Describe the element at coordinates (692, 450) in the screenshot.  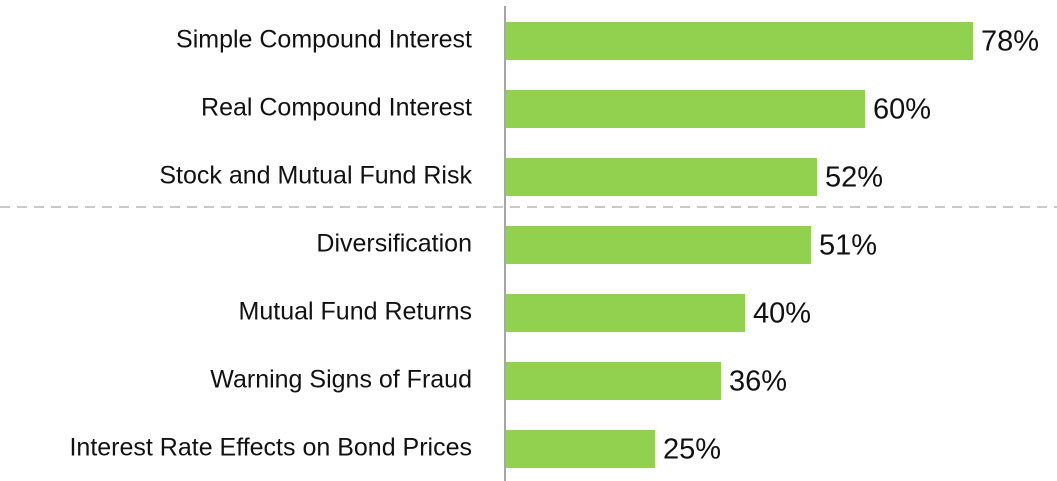
I see `value-label: 25%` at that location.